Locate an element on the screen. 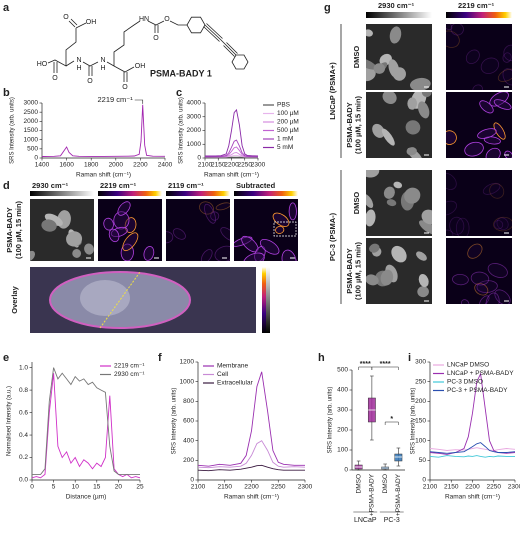 The height and width of the screenshot is (541, 520). y-tick-label: 300 is located at coordinates (420, 362).